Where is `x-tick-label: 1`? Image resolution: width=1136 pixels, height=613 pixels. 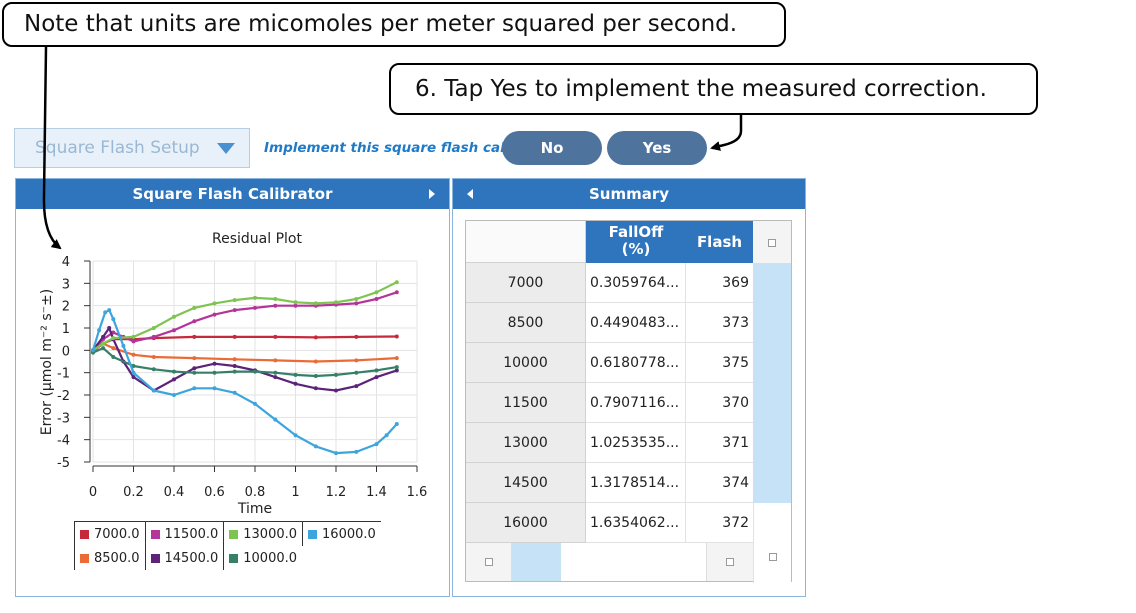 x-tick-label: 1 is located at coordinates (295, 492).